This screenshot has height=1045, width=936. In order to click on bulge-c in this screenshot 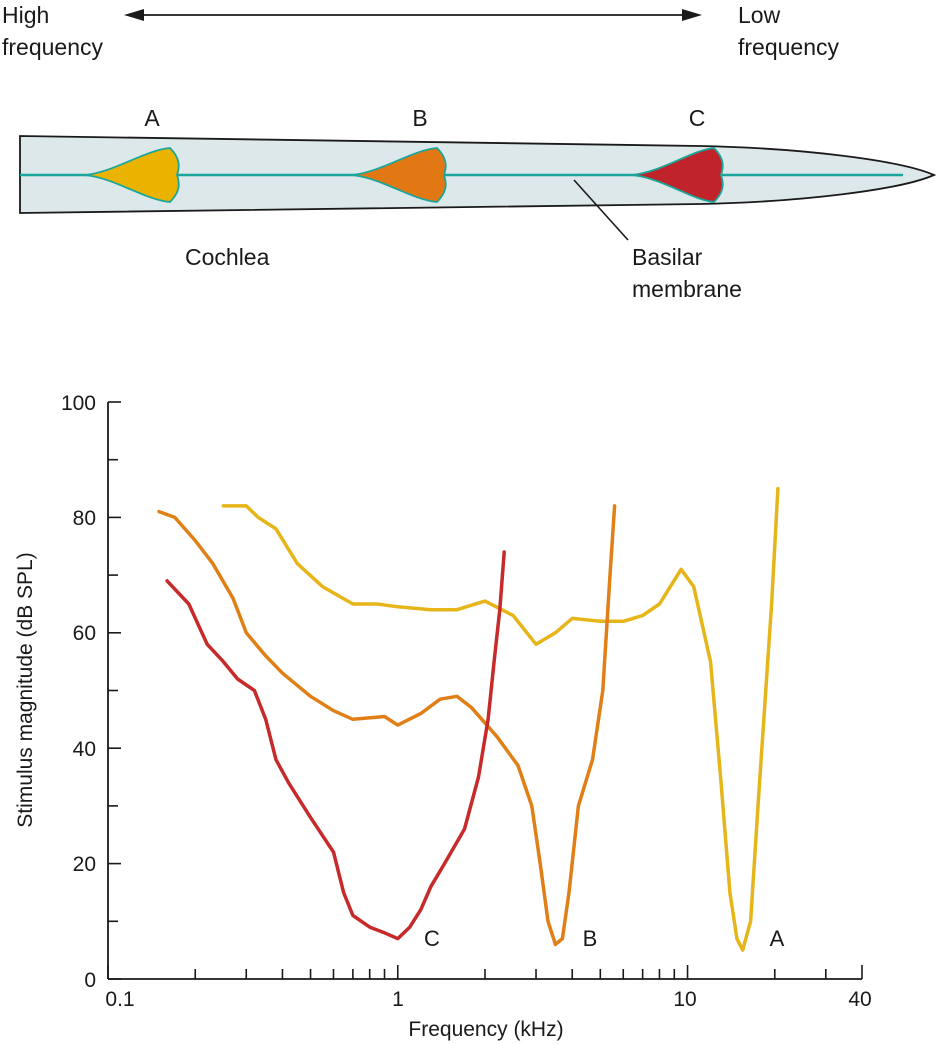, I will do `click(677, 175)`.